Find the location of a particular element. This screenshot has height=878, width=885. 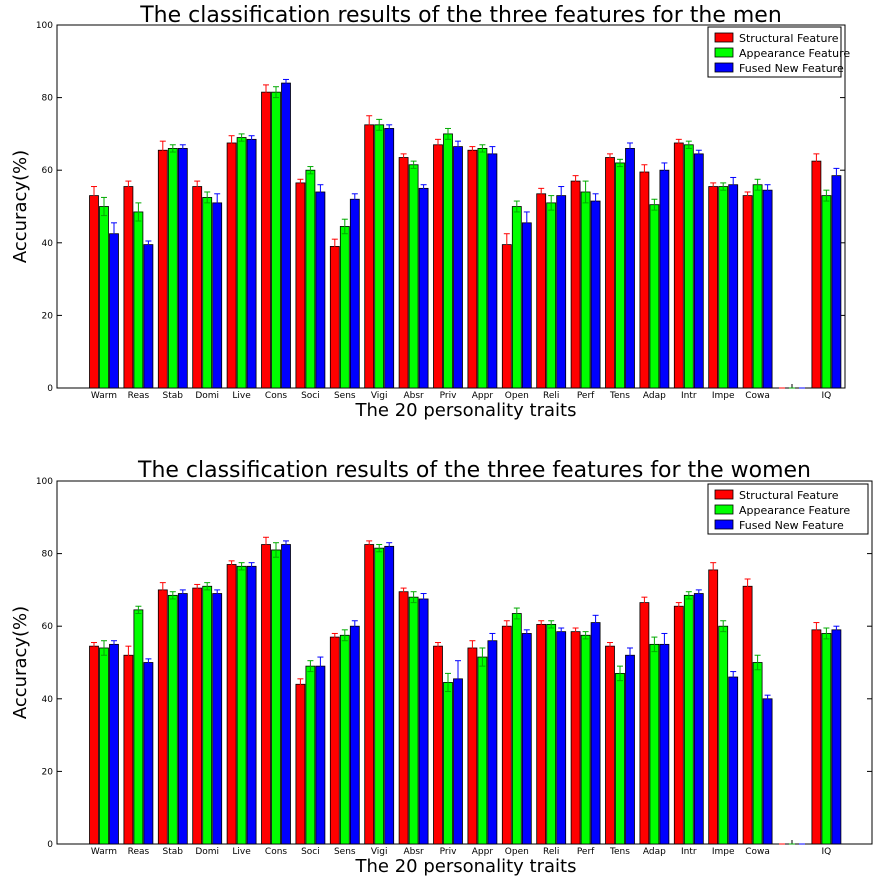

legend-swatch-appearance is located at coordinates (724, 509).